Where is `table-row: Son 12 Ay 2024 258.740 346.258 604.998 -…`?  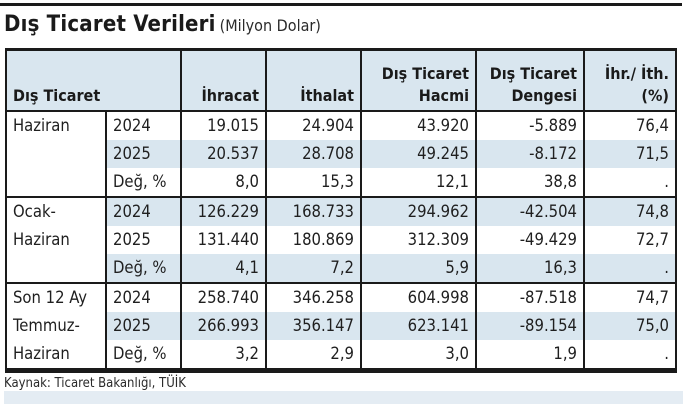
table-row: Son 12 Ay 2024 258.740 346.258 604.998 -… is located at coordinates (341, 297).